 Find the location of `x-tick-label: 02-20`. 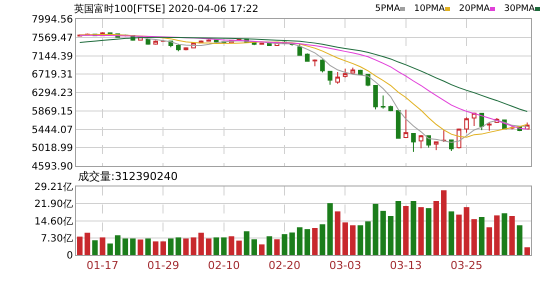

x-tick-label: 02-20 is located at coordinates (284, 265).